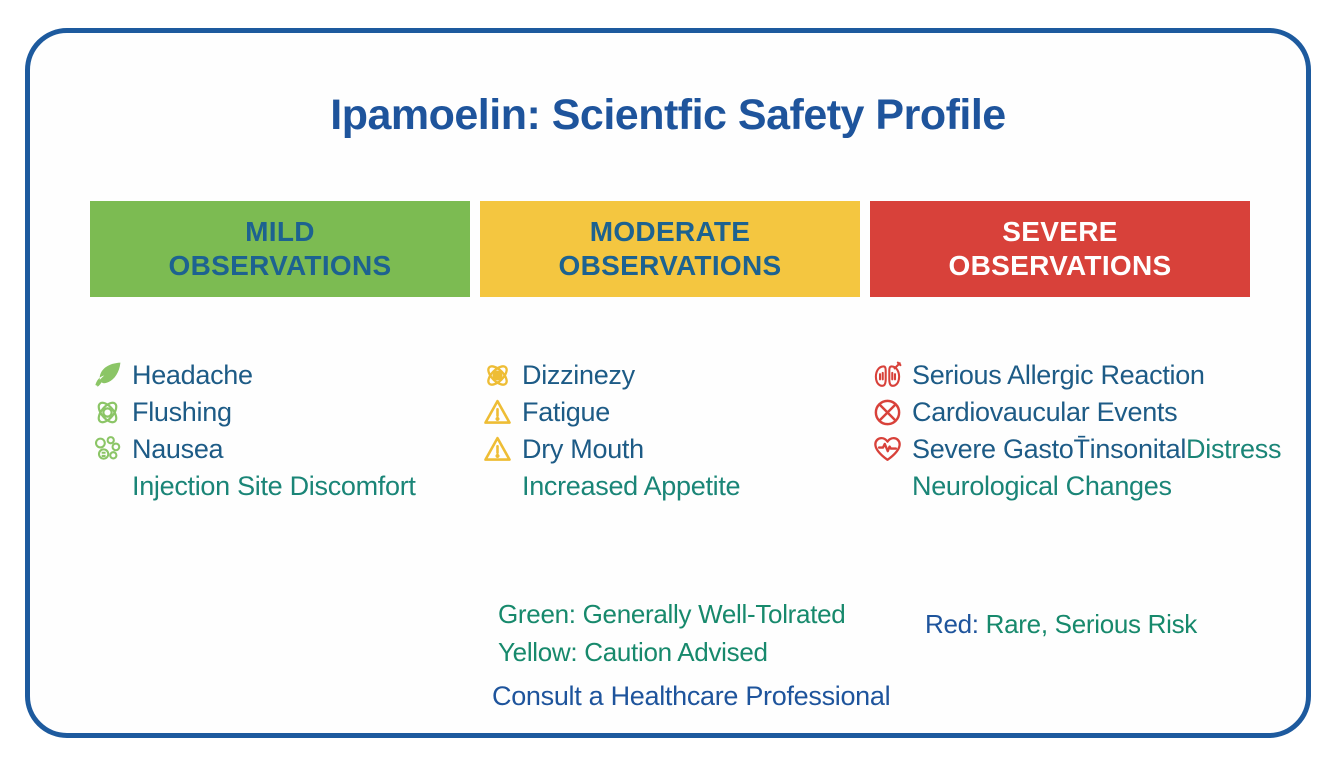 This screenshot has height=768, width=1344. I want to click on column-mild: MILD OBSERVATIONS, so click(280, 249).